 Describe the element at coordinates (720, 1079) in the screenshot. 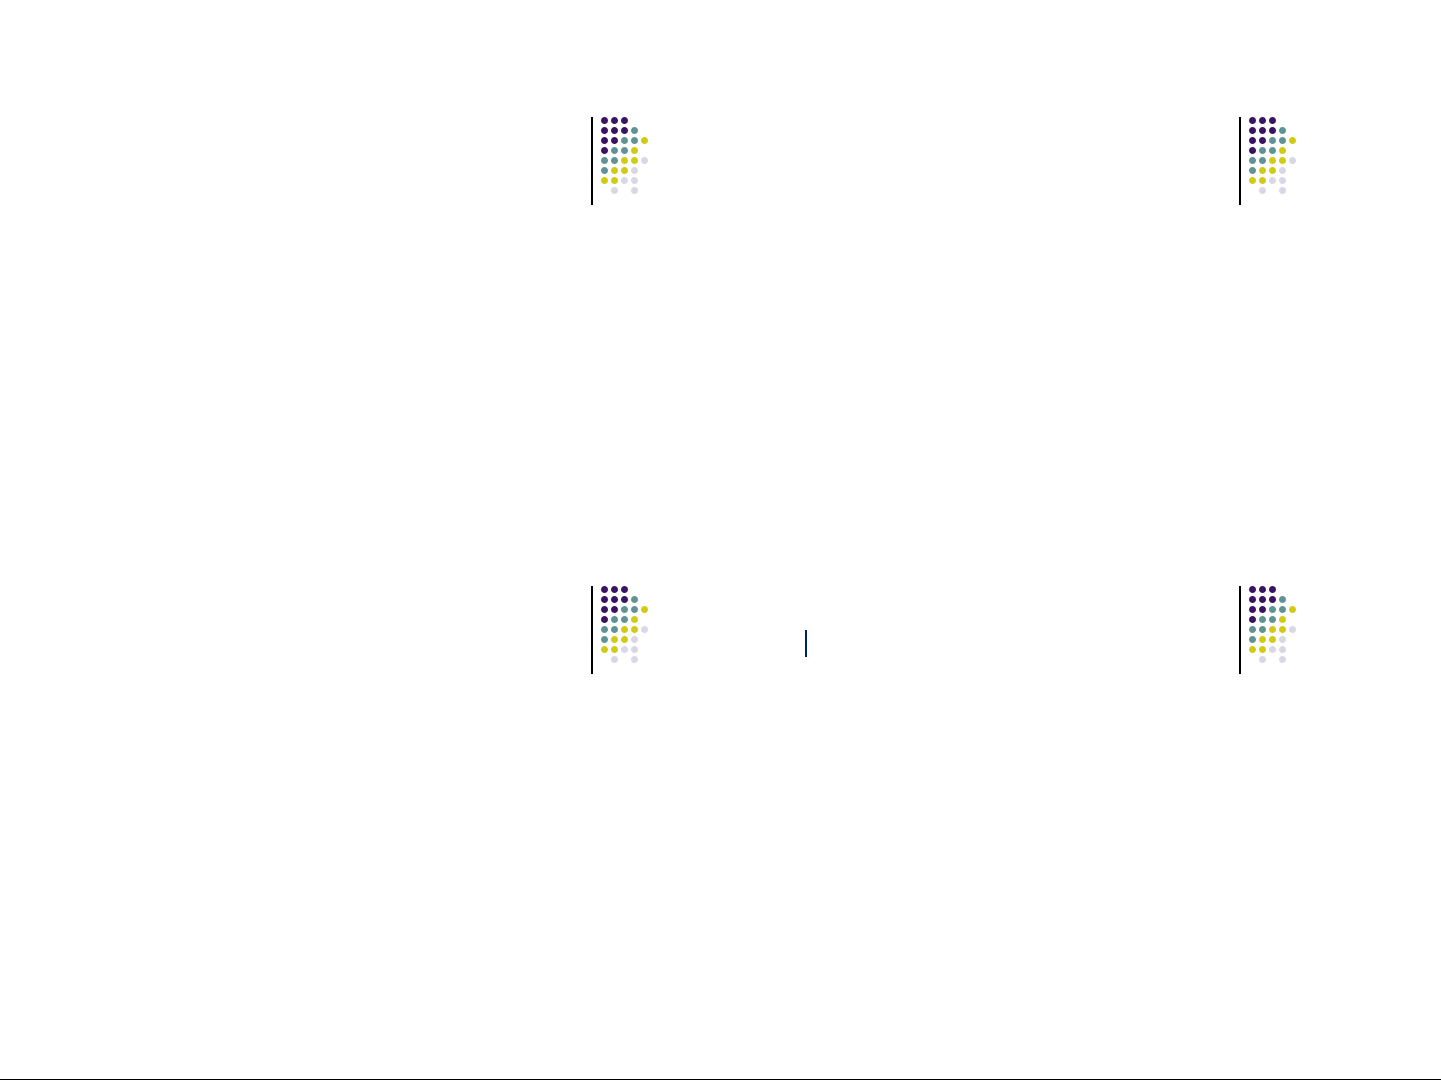

I see `page-bottom-rule` at that location.